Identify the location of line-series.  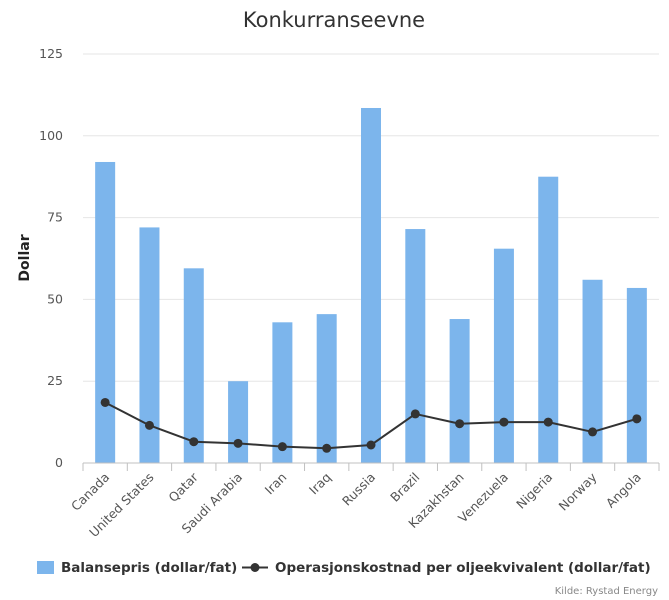
(371, 425).